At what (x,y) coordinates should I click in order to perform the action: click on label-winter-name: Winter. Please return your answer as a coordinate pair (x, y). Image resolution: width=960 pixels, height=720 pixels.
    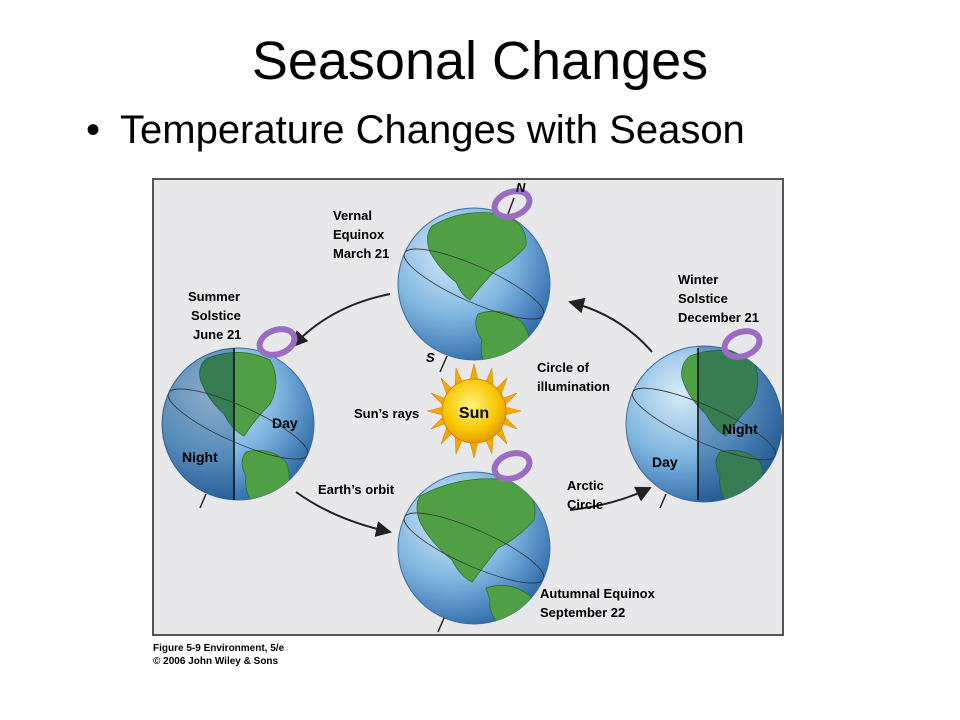
    Looking at the image, I should click on (698, 279).